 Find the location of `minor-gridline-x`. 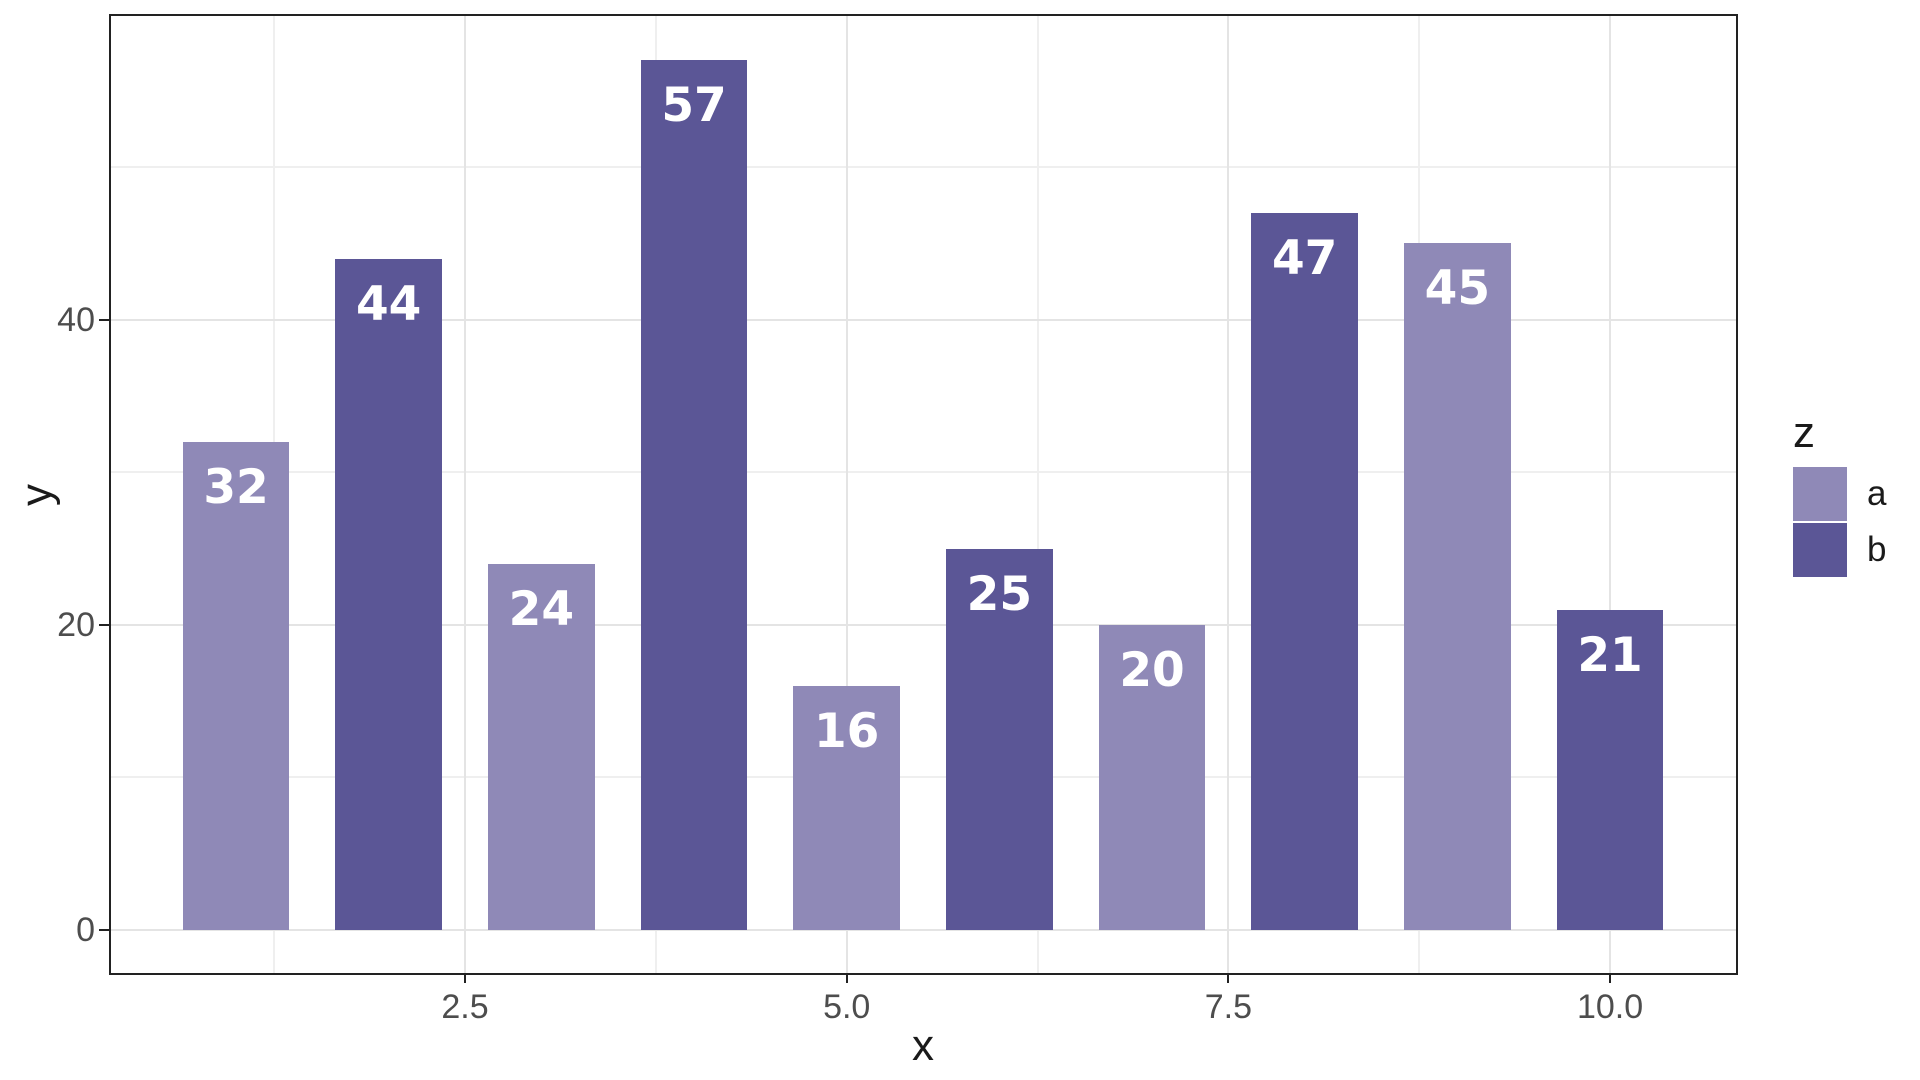

minor-gridline-x is located at coordinates (1037, 494).